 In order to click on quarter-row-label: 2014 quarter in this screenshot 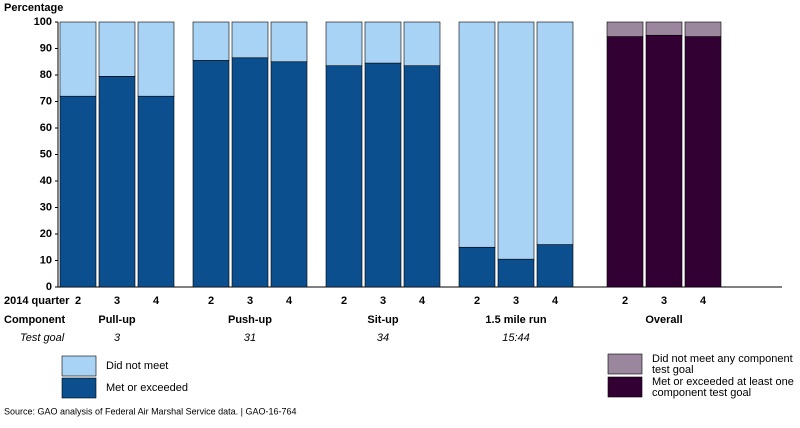, I will do `click(37, 301)`.